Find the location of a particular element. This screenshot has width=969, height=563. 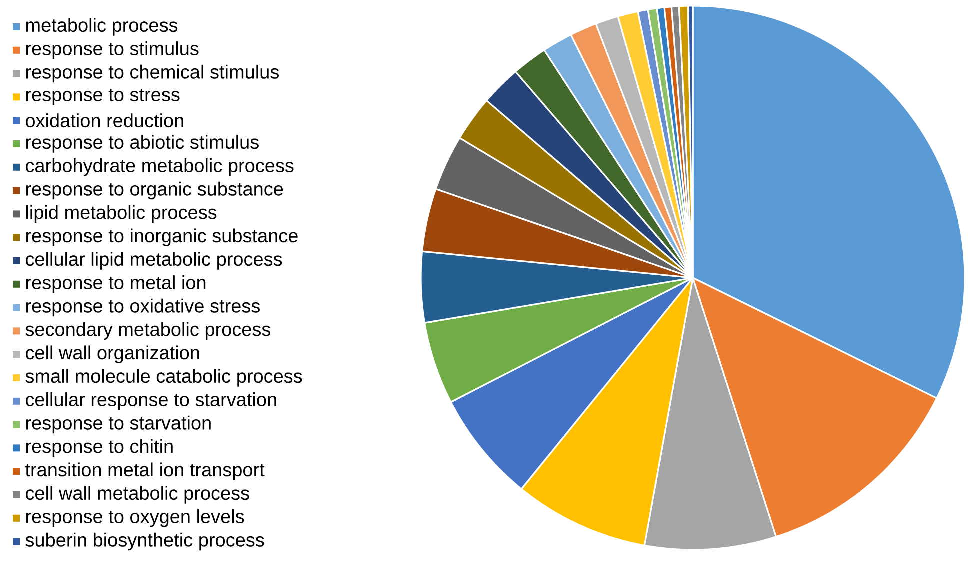

legend-label: response to inorganic substance is located at coordinates (162, 237).